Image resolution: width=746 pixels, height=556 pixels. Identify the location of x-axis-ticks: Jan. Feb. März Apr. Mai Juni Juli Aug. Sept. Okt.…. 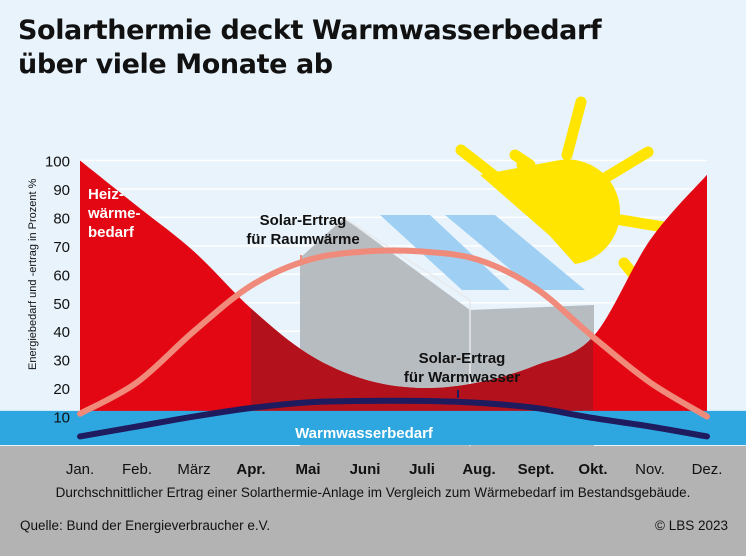
(394, 469).